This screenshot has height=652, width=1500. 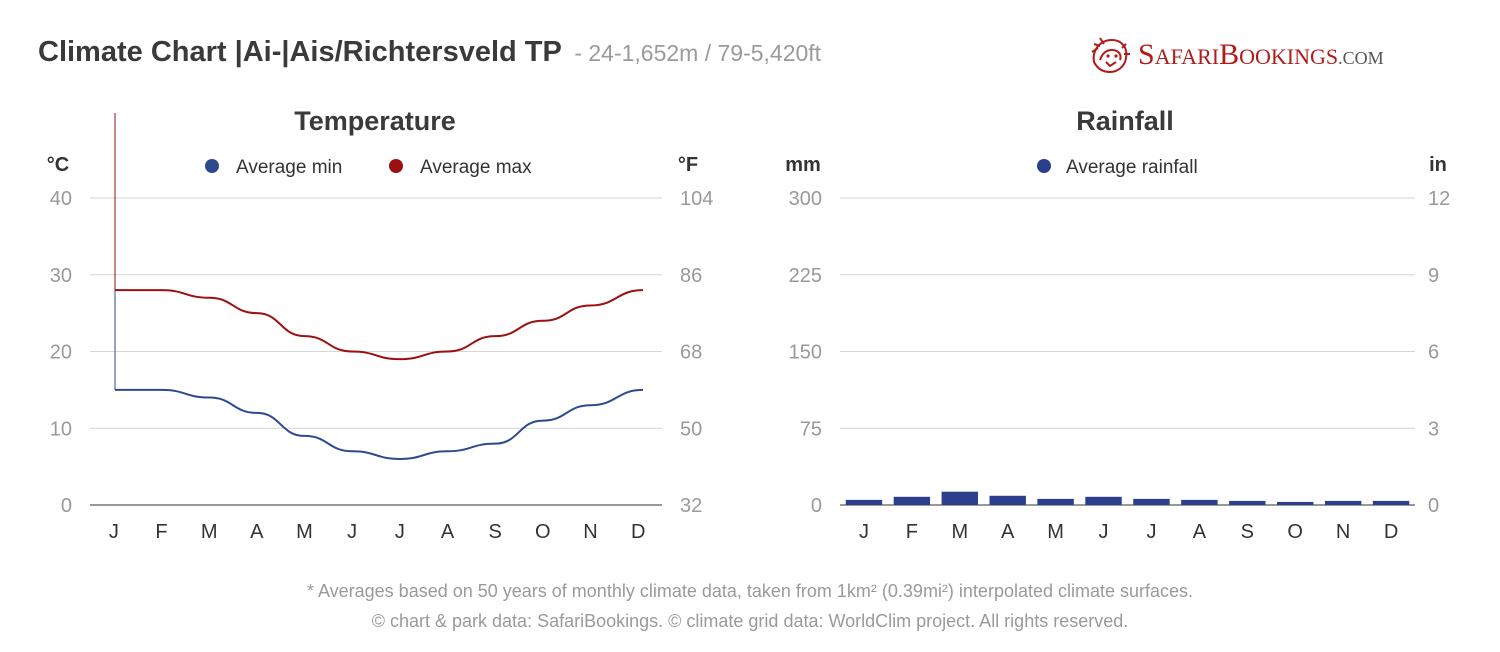 I want to click on y-tick-left-1-1: 75, so click(x=811, y=429).